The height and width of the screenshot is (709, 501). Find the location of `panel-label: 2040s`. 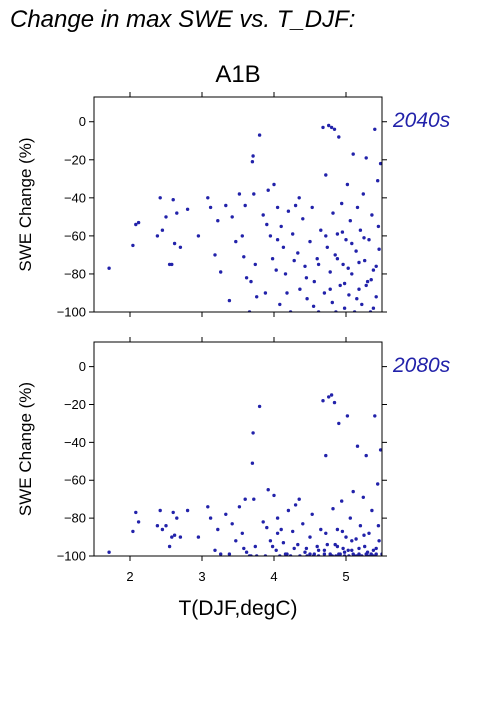

panel-label: 2040s is located at coordinates (421, 120).